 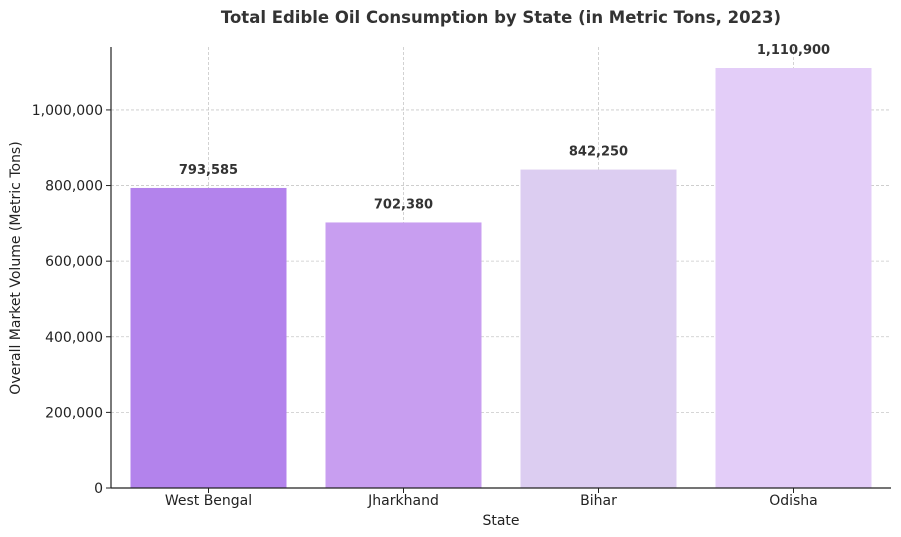 I want to click on bar-jharkhand, so click(x=403, y=355).